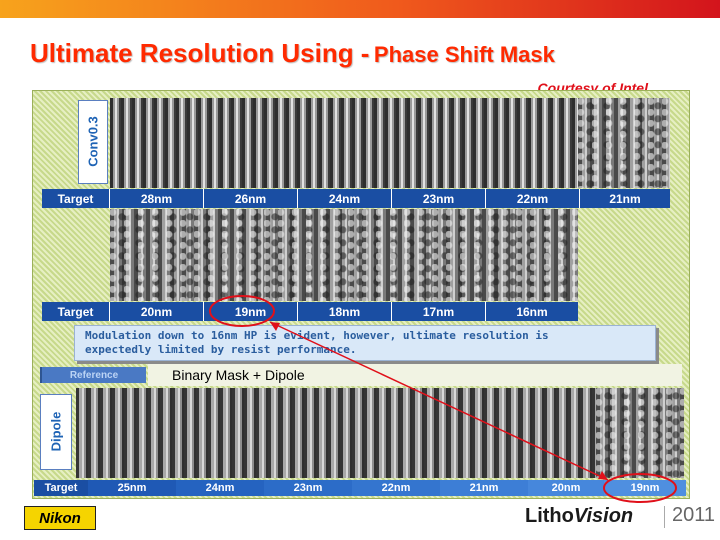 This screenshot has height=540, width=720. I want to click on lithovision-logo: LithoVision, so click(579, 516).